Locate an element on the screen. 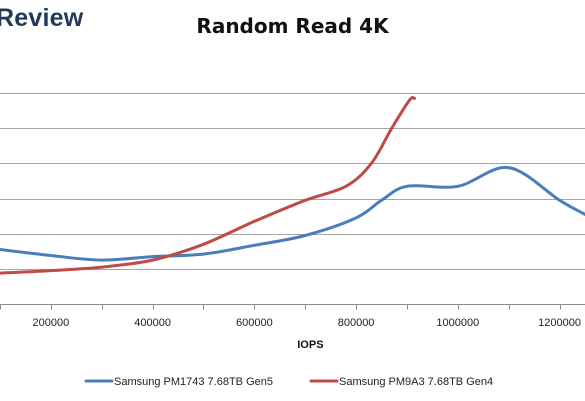 Image resolution: width=585 pixels, height=401 pixels. x-tick-label: 800000 is located at coordinates (356, 323).